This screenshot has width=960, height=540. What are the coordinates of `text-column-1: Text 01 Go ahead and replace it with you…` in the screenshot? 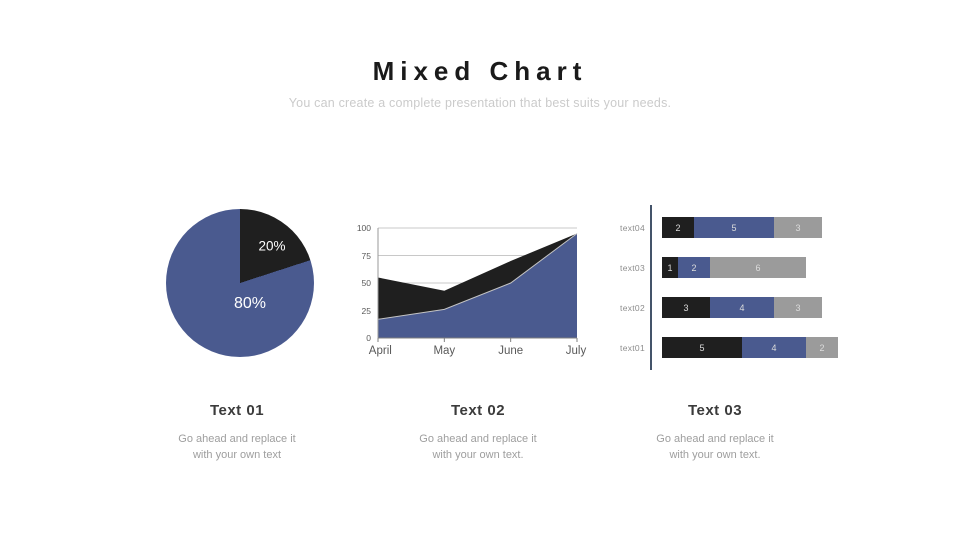 It's located at (237, 432).